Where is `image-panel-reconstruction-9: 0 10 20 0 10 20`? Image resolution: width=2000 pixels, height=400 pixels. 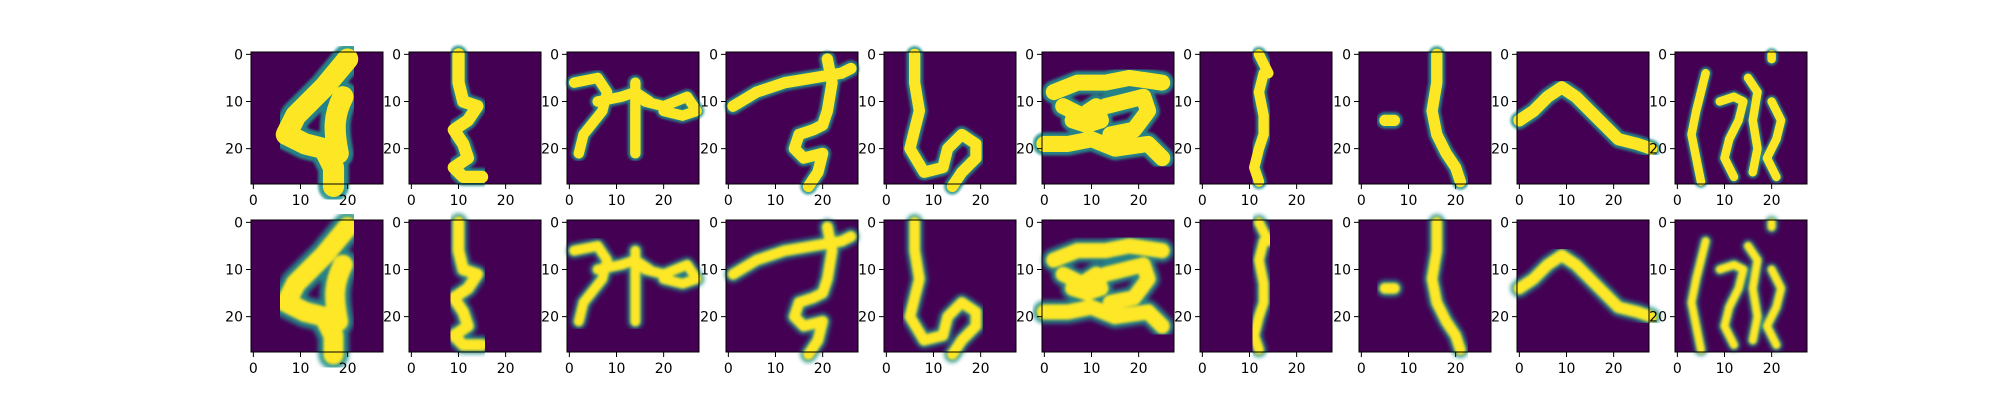 image-panel-reconstruction-9: 0 10 20 0 10 20 is located at coordinates (1576, 296).